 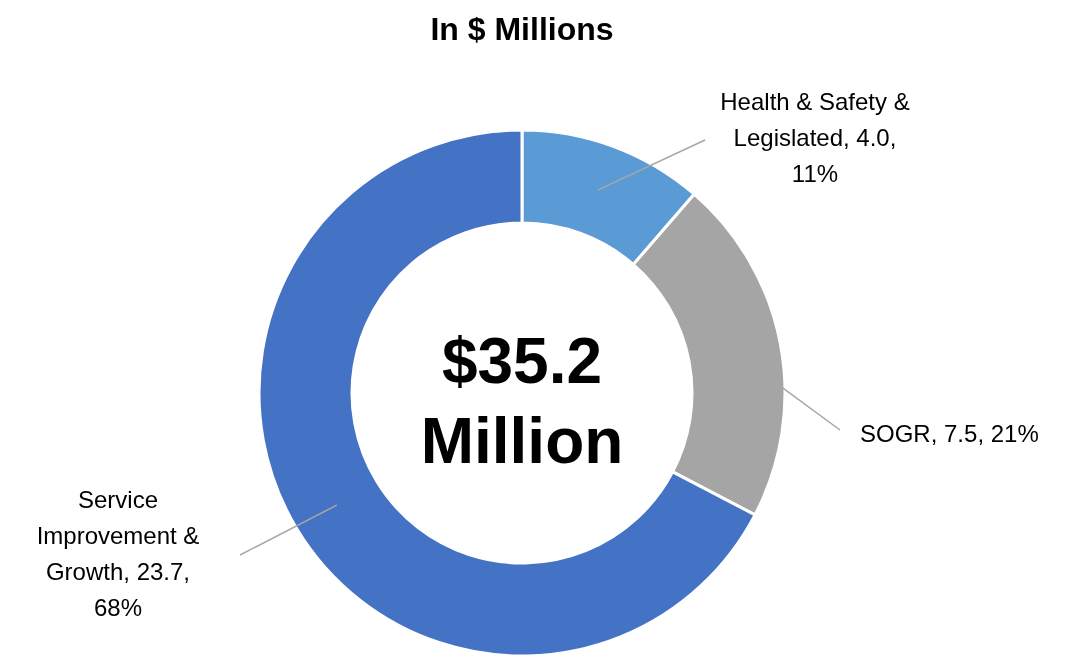 What do you see at coordinates (815, 137) in the screenshot?
I see `slice-label: Health & Safety & Legislated, 4.0, 11%` at bounding box center [815, 137].